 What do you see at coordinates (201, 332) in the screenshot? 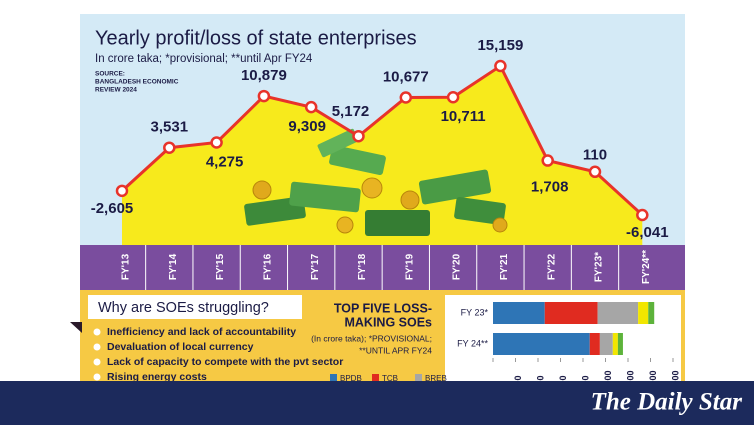
I see `sidebar-item: Inefficiency and lack of accountability` at bounding box center [201, 332].